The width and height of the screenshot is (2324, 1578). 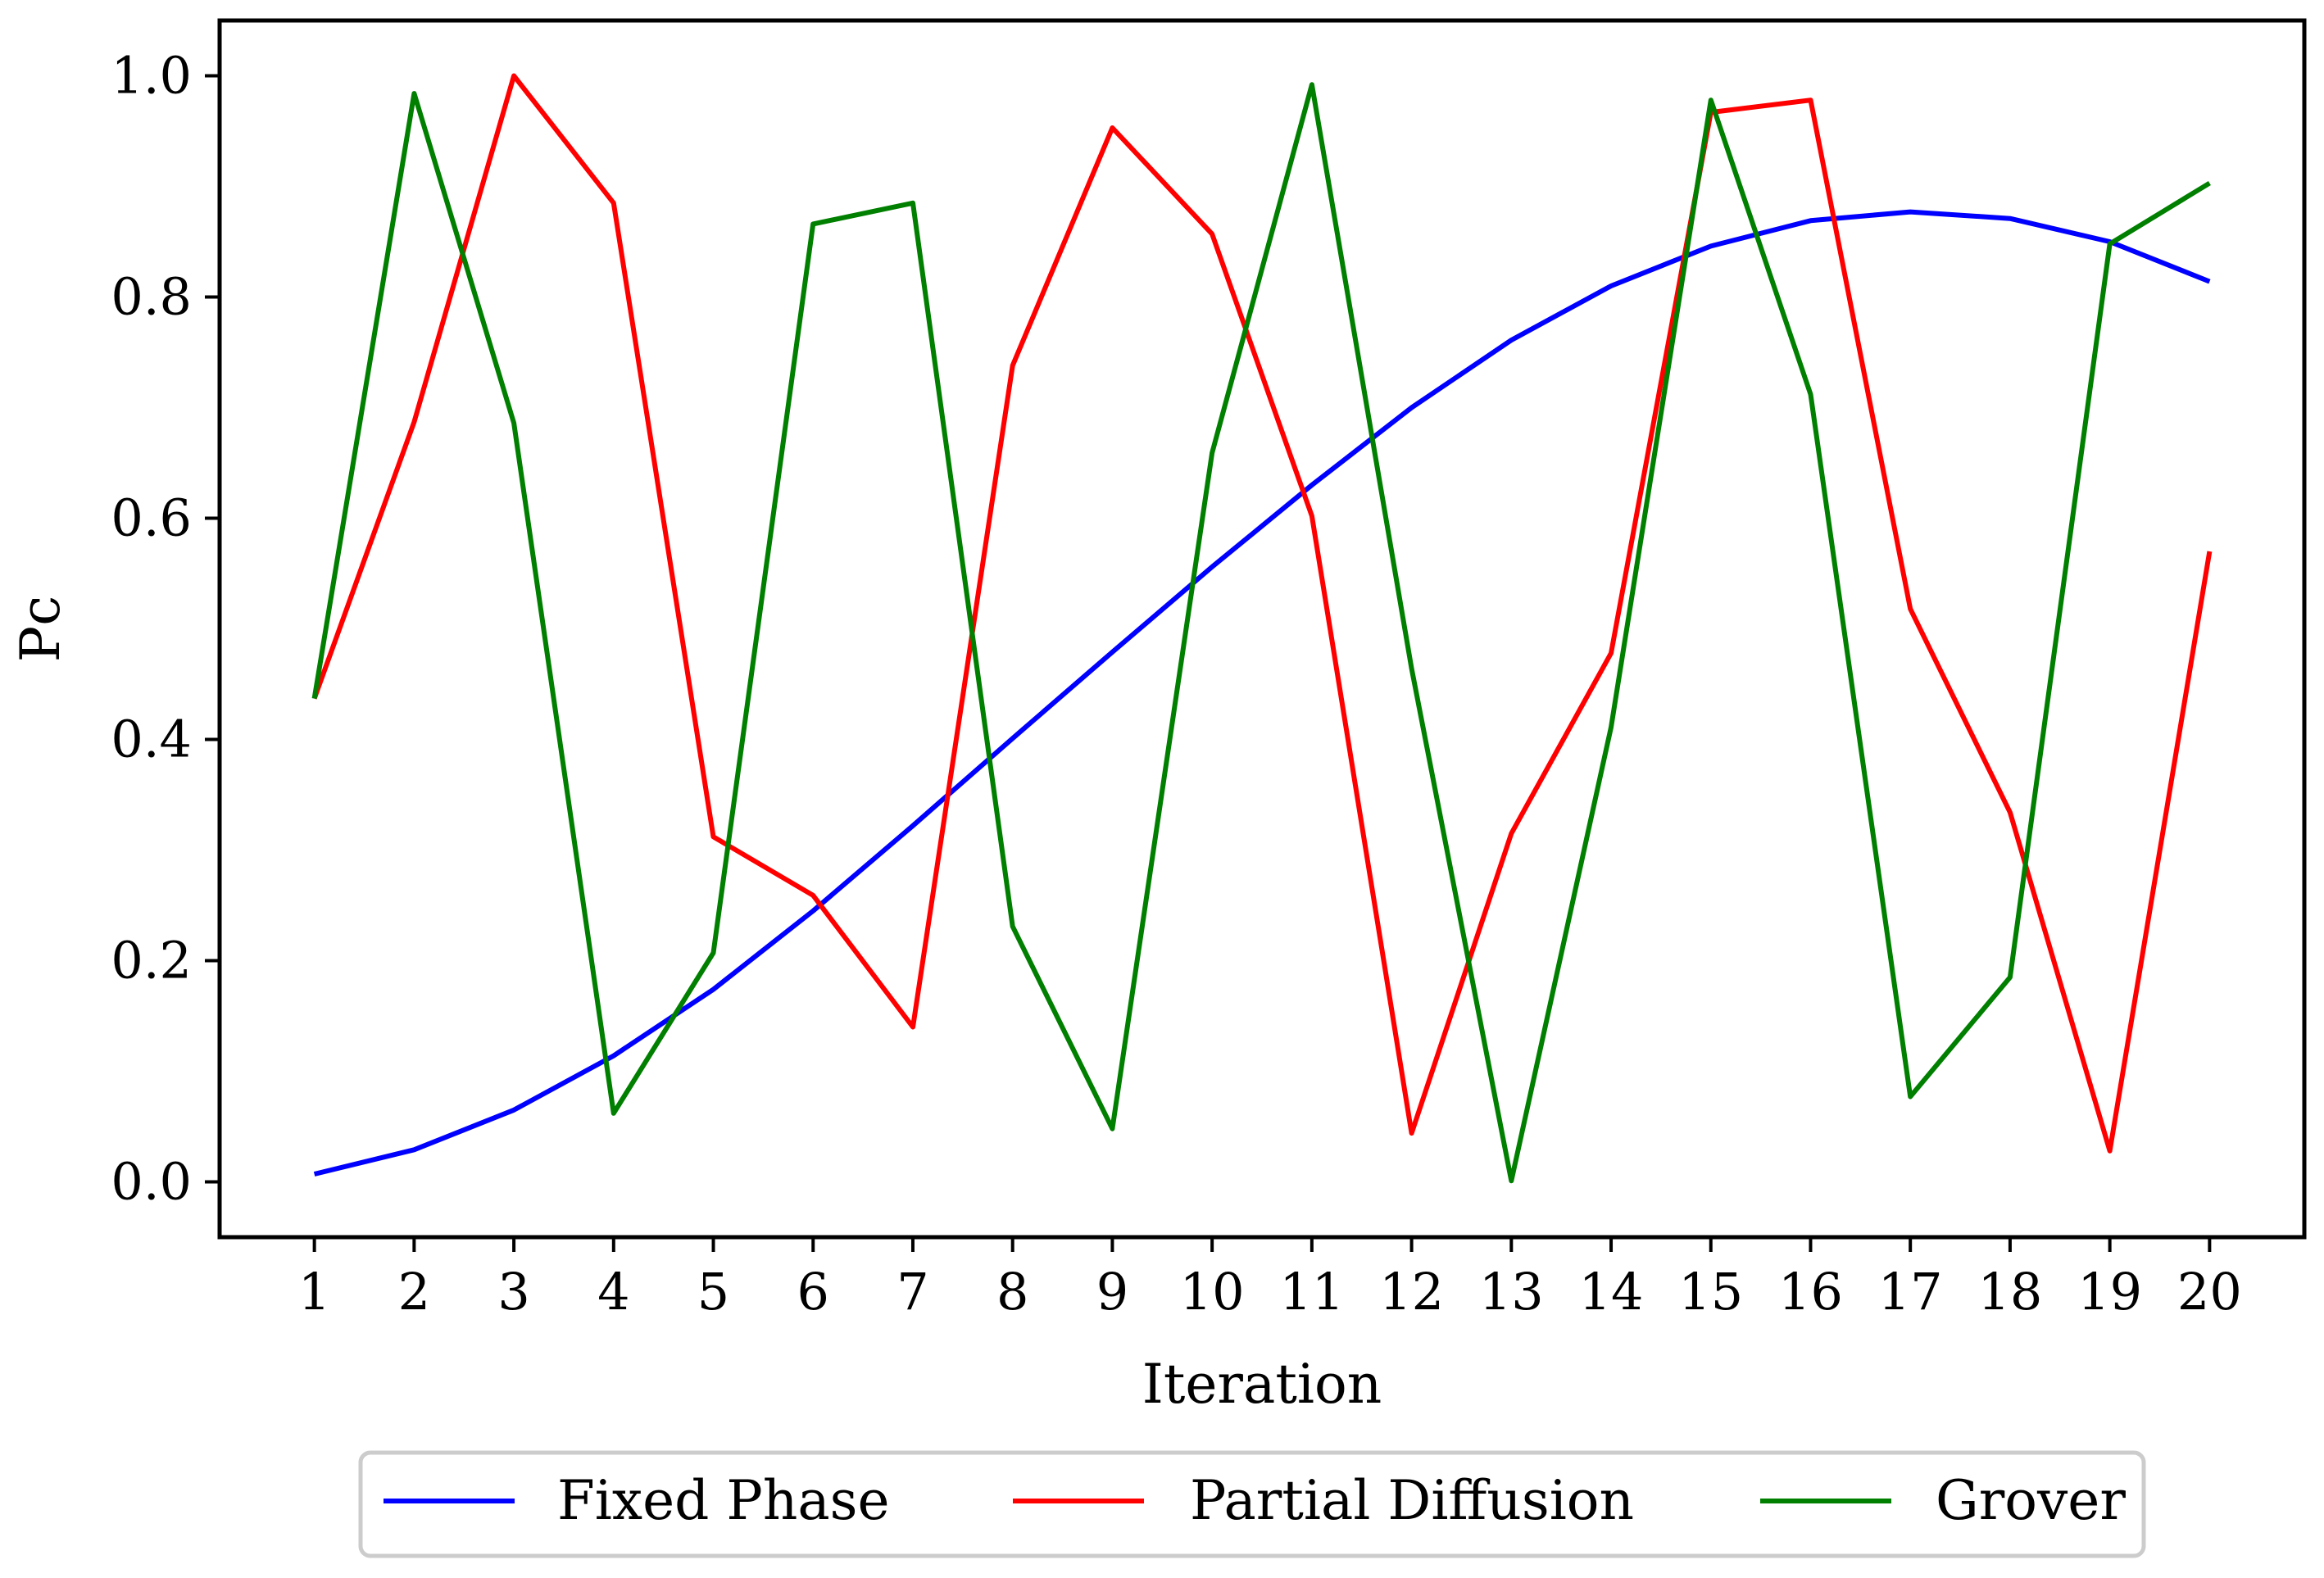 What do you see at coordinates (1411, 1292) in the screenshot?
I see `x-tick-label: 12` at bounding box center [1411, 1292].